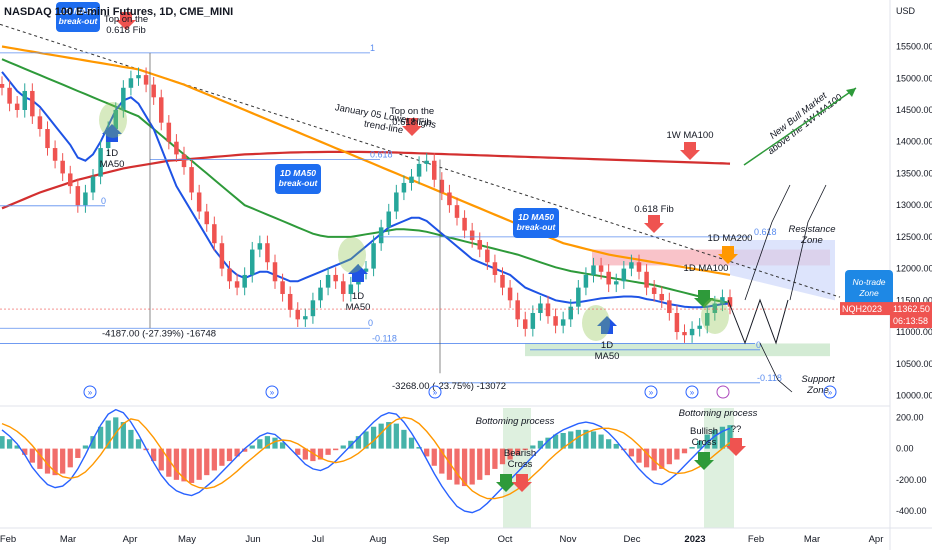 Image resolution: width=932 pixels, height=550 pixels. Describe the element at coordinates (914, 269) in the screenshot. I see `price-tick-label: 12000.00` at that location.